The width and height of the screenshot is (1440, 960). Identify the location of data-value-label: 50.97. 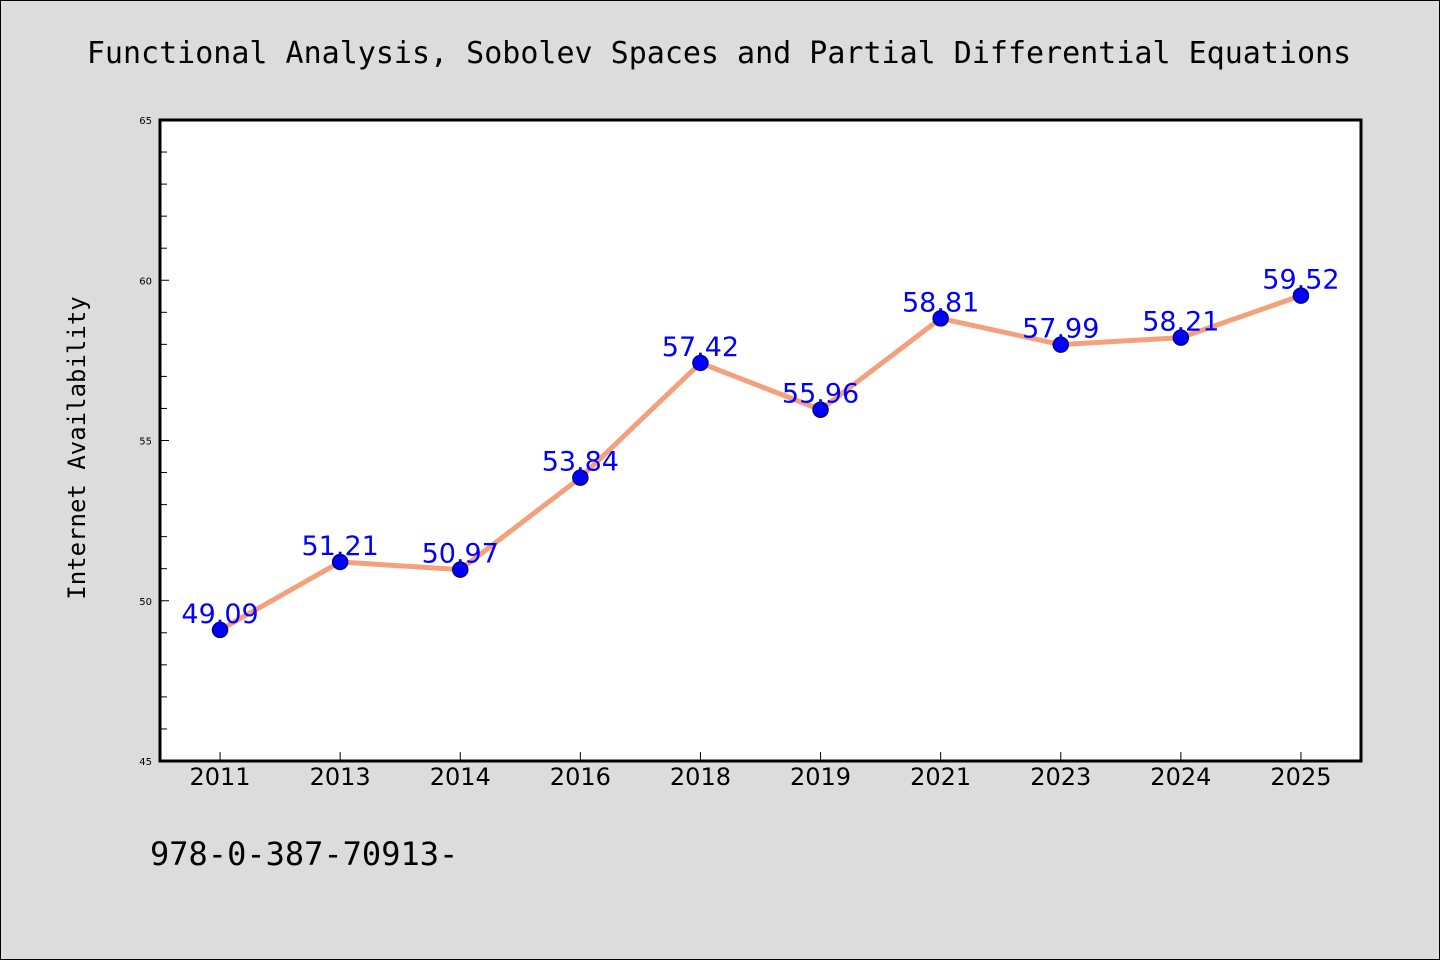
(460, 554).